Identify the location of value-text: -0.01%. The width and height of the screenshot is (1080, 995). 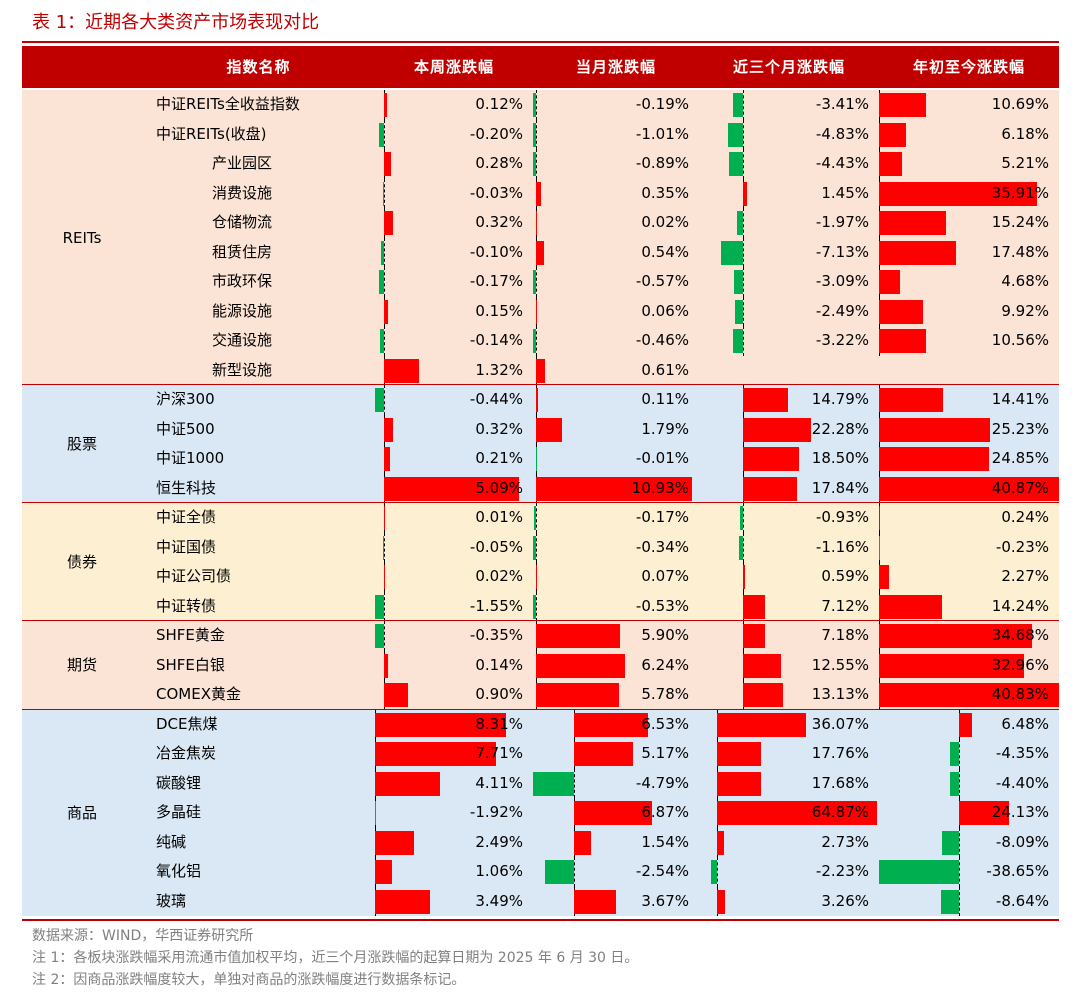
(662, 458).